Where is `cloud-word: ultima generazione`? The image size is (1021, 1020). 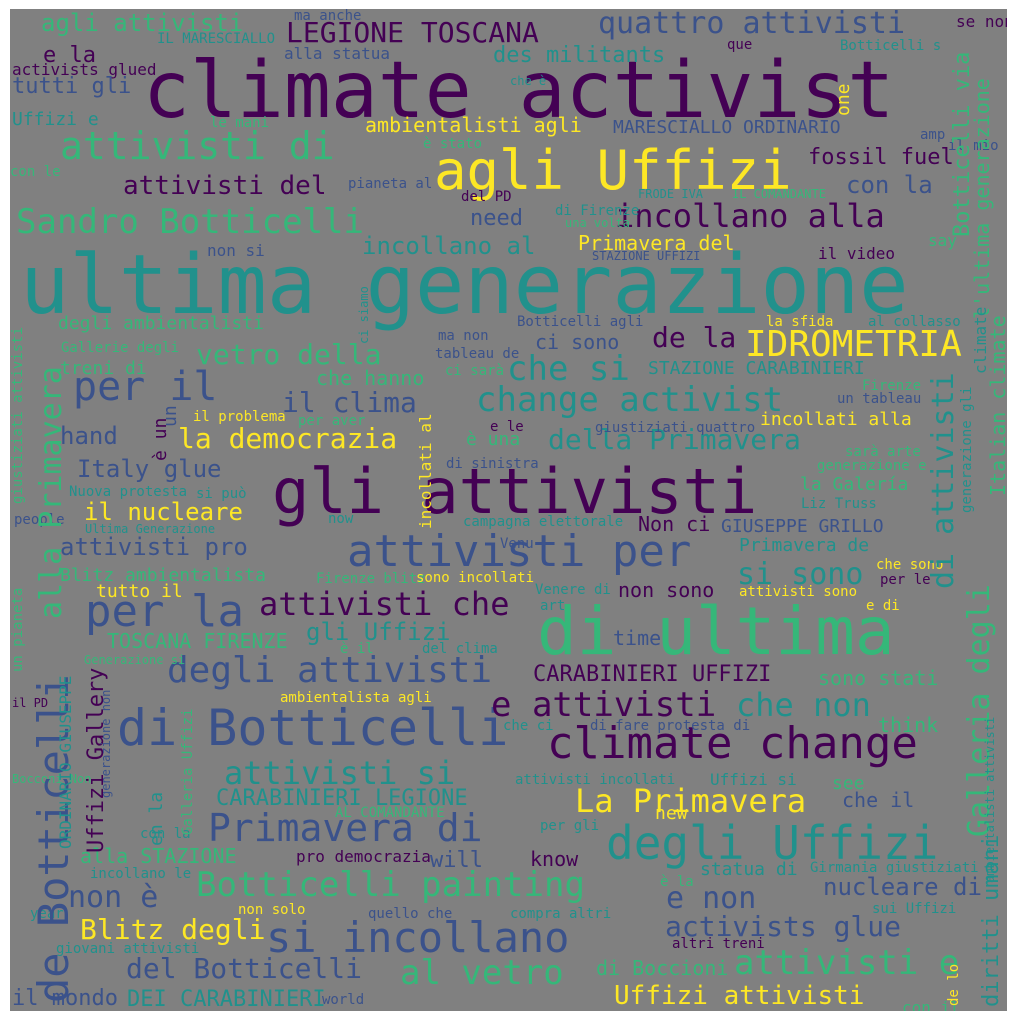 cloud-word: ultima generazione is located at coordinates (464, 285).